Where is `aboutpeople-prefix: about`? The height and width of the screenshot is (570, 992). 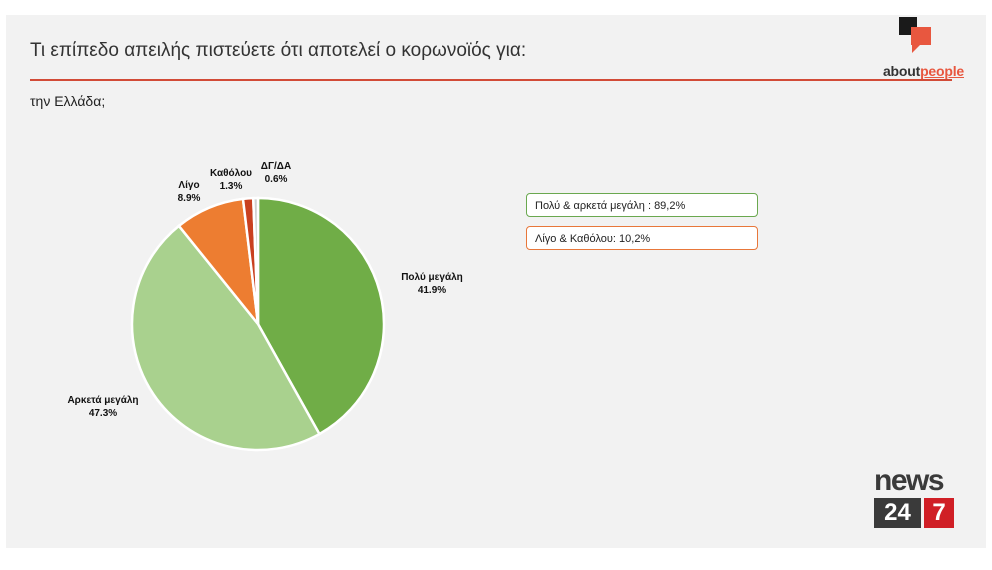 aboutpeople-prefix: about is located at coordinates (901, 71).